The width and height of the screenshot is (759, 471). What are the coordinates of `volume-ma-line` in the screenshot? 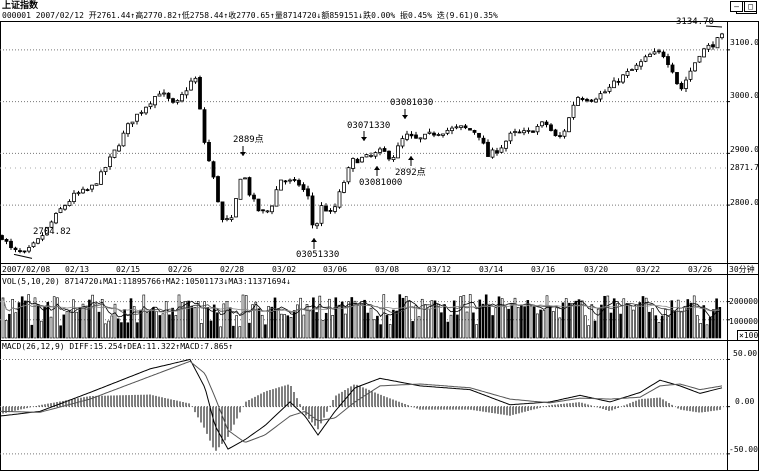 It's located at (361, 306).